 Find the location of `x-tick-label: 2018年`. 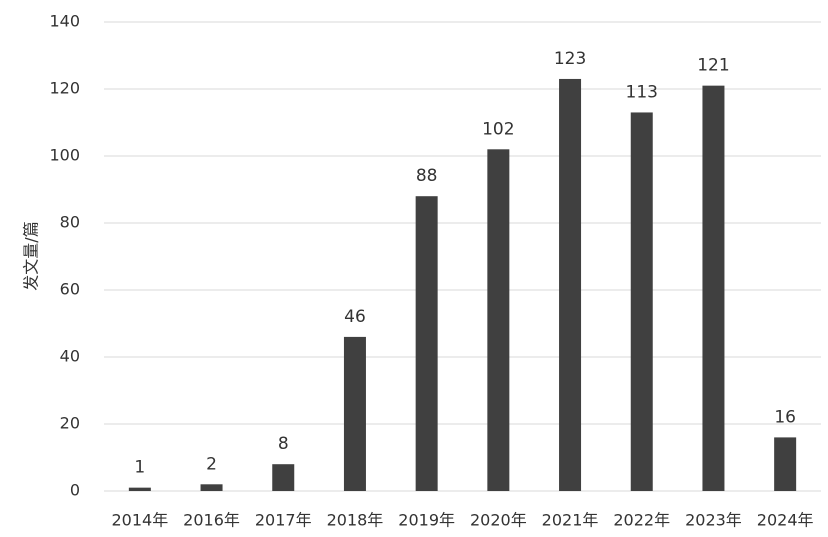

x-tick-label: 2018年 is located at coordinates (355, 520).